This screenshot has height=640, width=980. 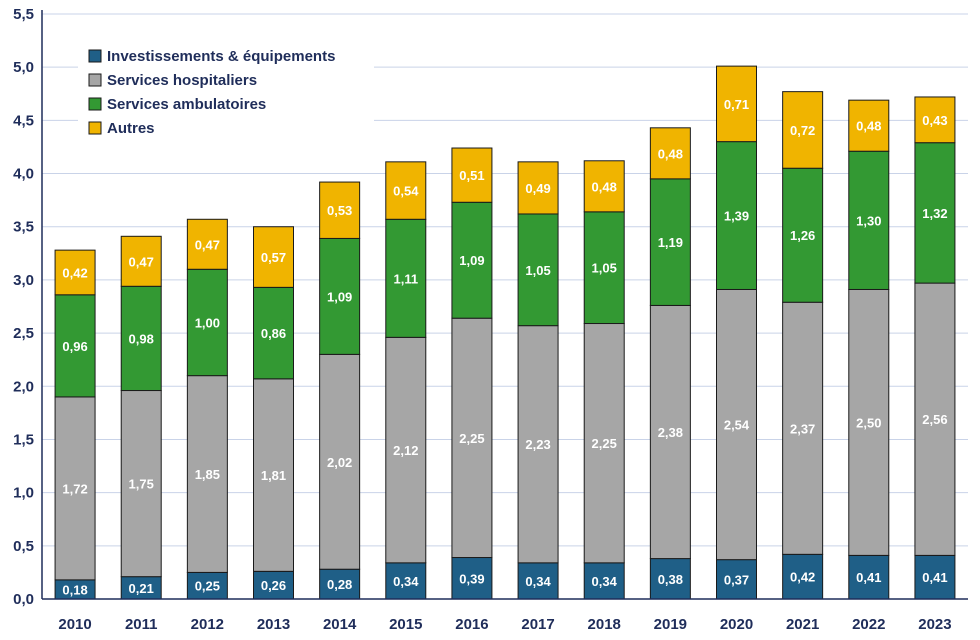 What do you see at coordinates (74, 624) in the screenshot?
I see `x-tick-label: 2010` at bounding box center [74, 624].